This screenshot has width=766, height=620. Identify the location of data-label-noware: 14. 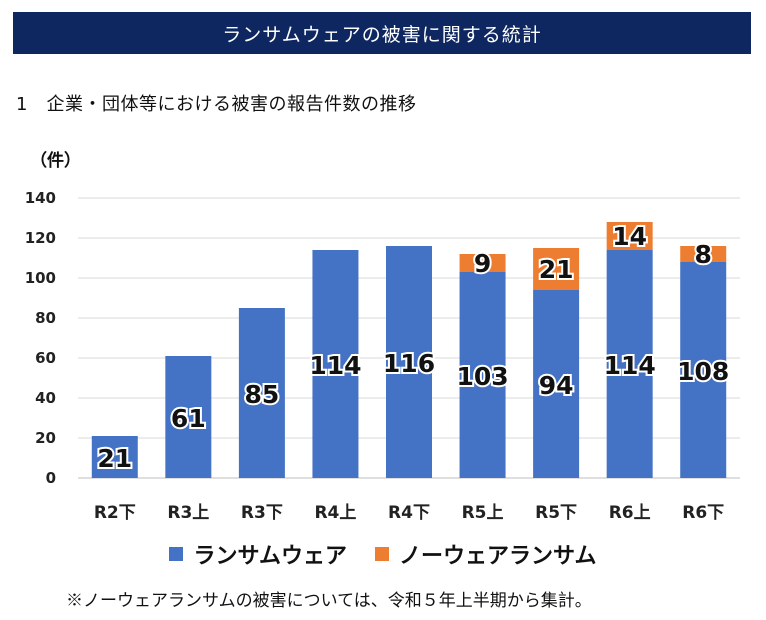
(629, 236).